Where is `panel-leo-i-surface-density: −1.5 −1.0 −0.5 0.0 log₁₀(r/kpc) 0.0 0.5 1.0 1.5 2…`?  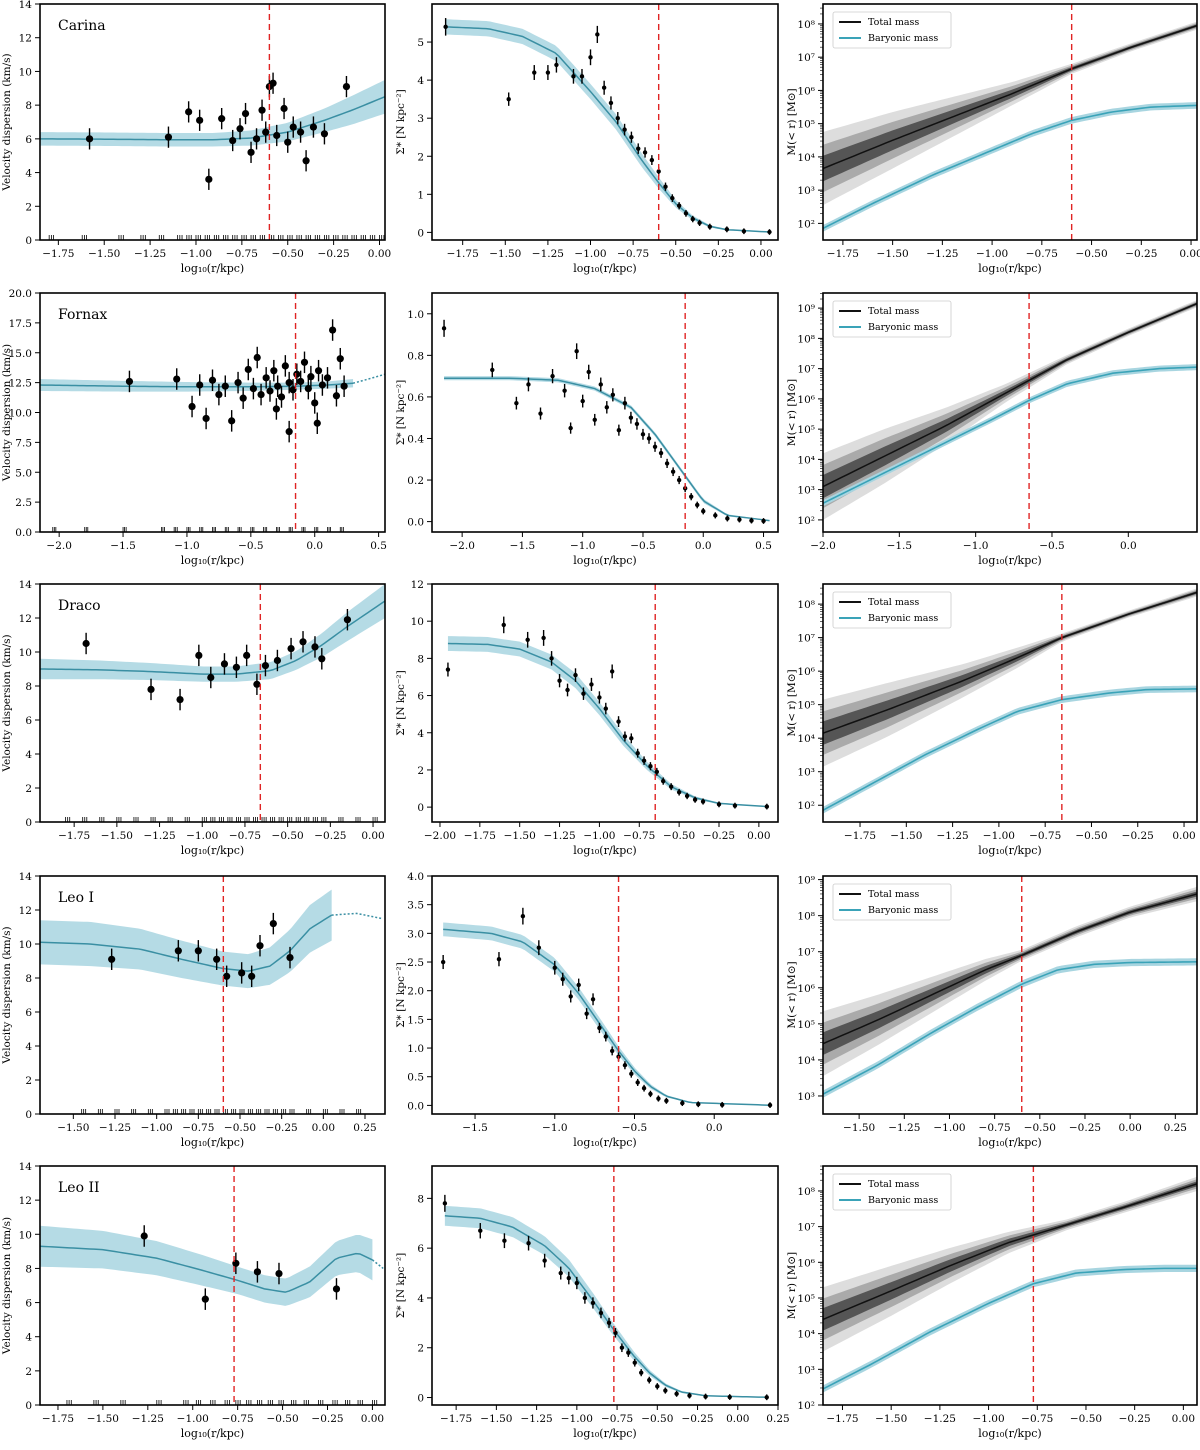 panel-leo-i-surface-density: −1.5 −1.0 −0.5 0.0 log₁₀(r/kpc) 0.0 0.5 1.0 1.5 2… is located at coordinates (587, 1010).